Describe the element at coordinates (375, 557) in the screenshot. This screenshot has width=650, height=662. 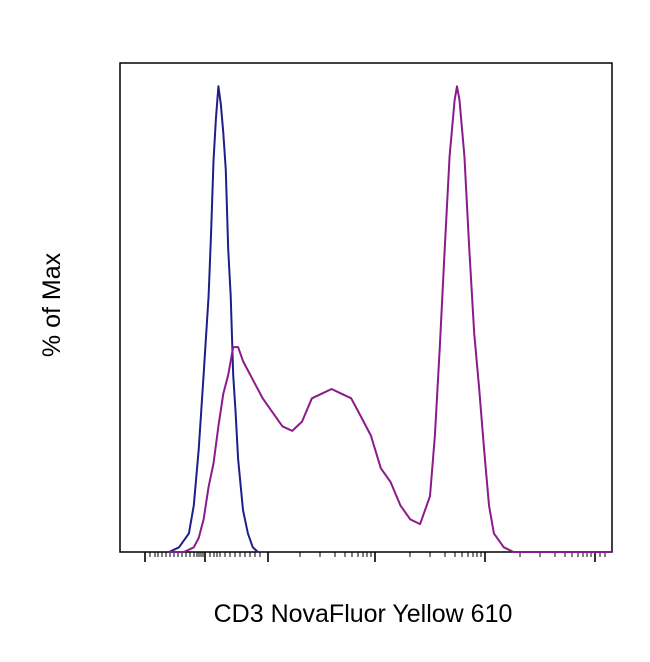
I see `x-axis-ticks` at that location.